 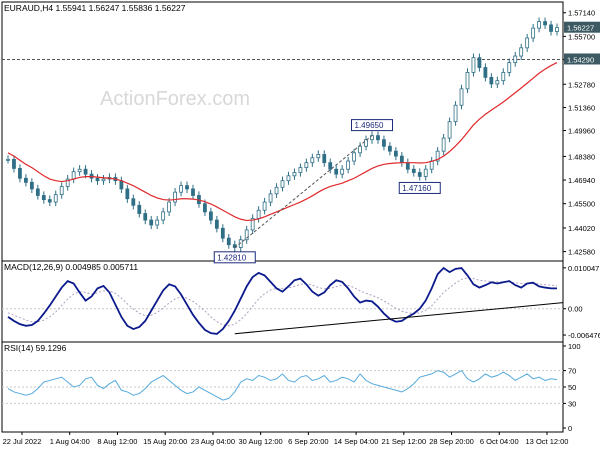 What do you see at coordinates (213, 441) in the screenshot?
I see `x-tick-label: 23 Aug 04:00` at bounding box center [213, 441].